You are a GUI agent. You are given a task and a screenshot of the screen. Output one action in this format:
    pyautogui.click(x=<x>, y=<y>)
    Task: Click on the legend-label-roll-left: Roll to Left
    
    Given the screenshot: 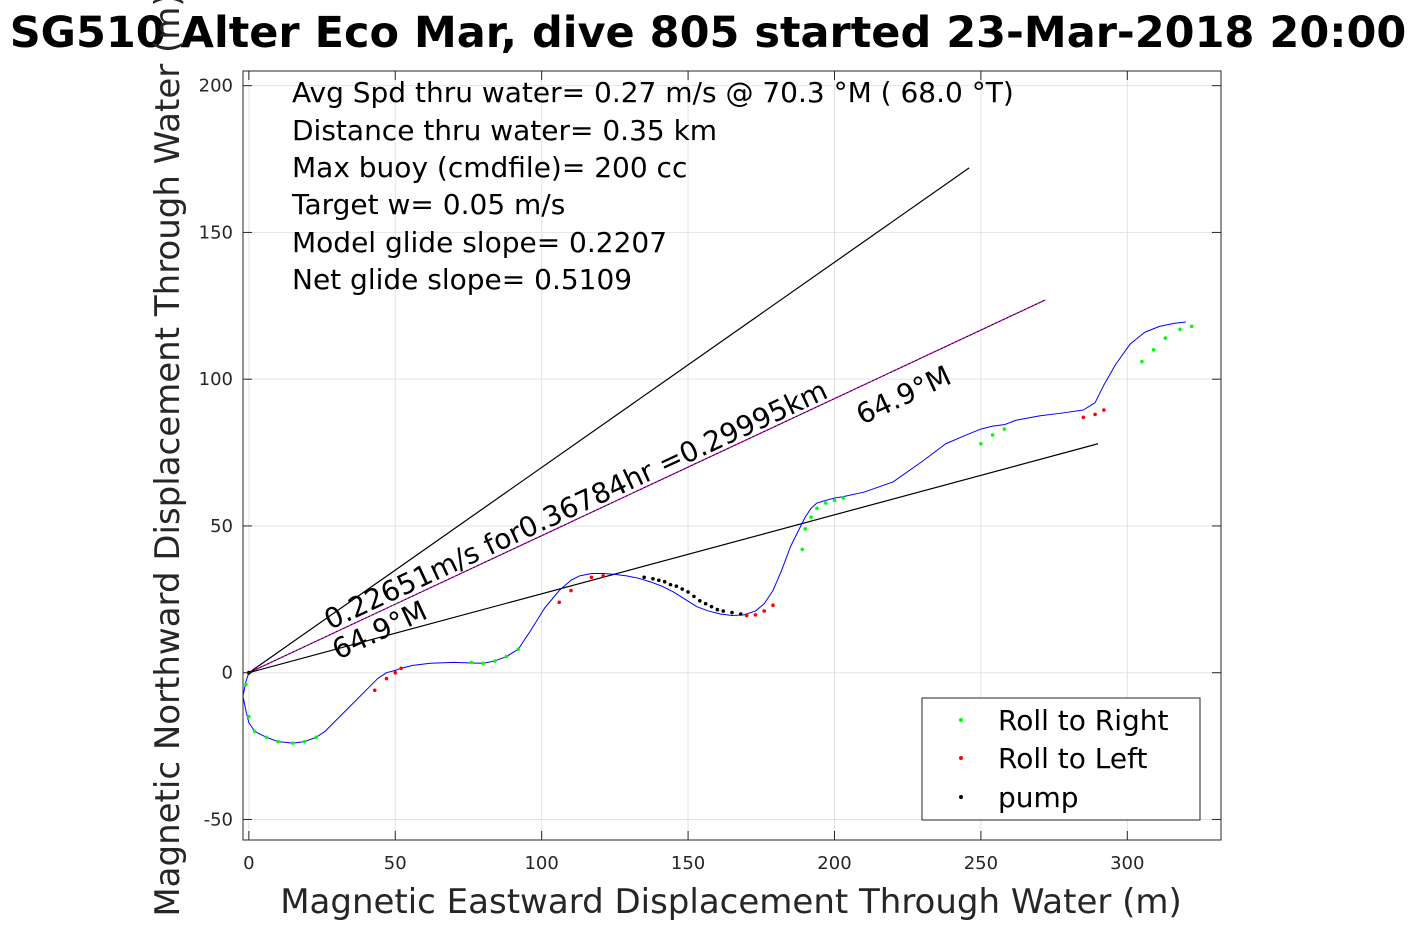 What is the action you would take?
    pyautogui.click(x=1072, y=758)
    